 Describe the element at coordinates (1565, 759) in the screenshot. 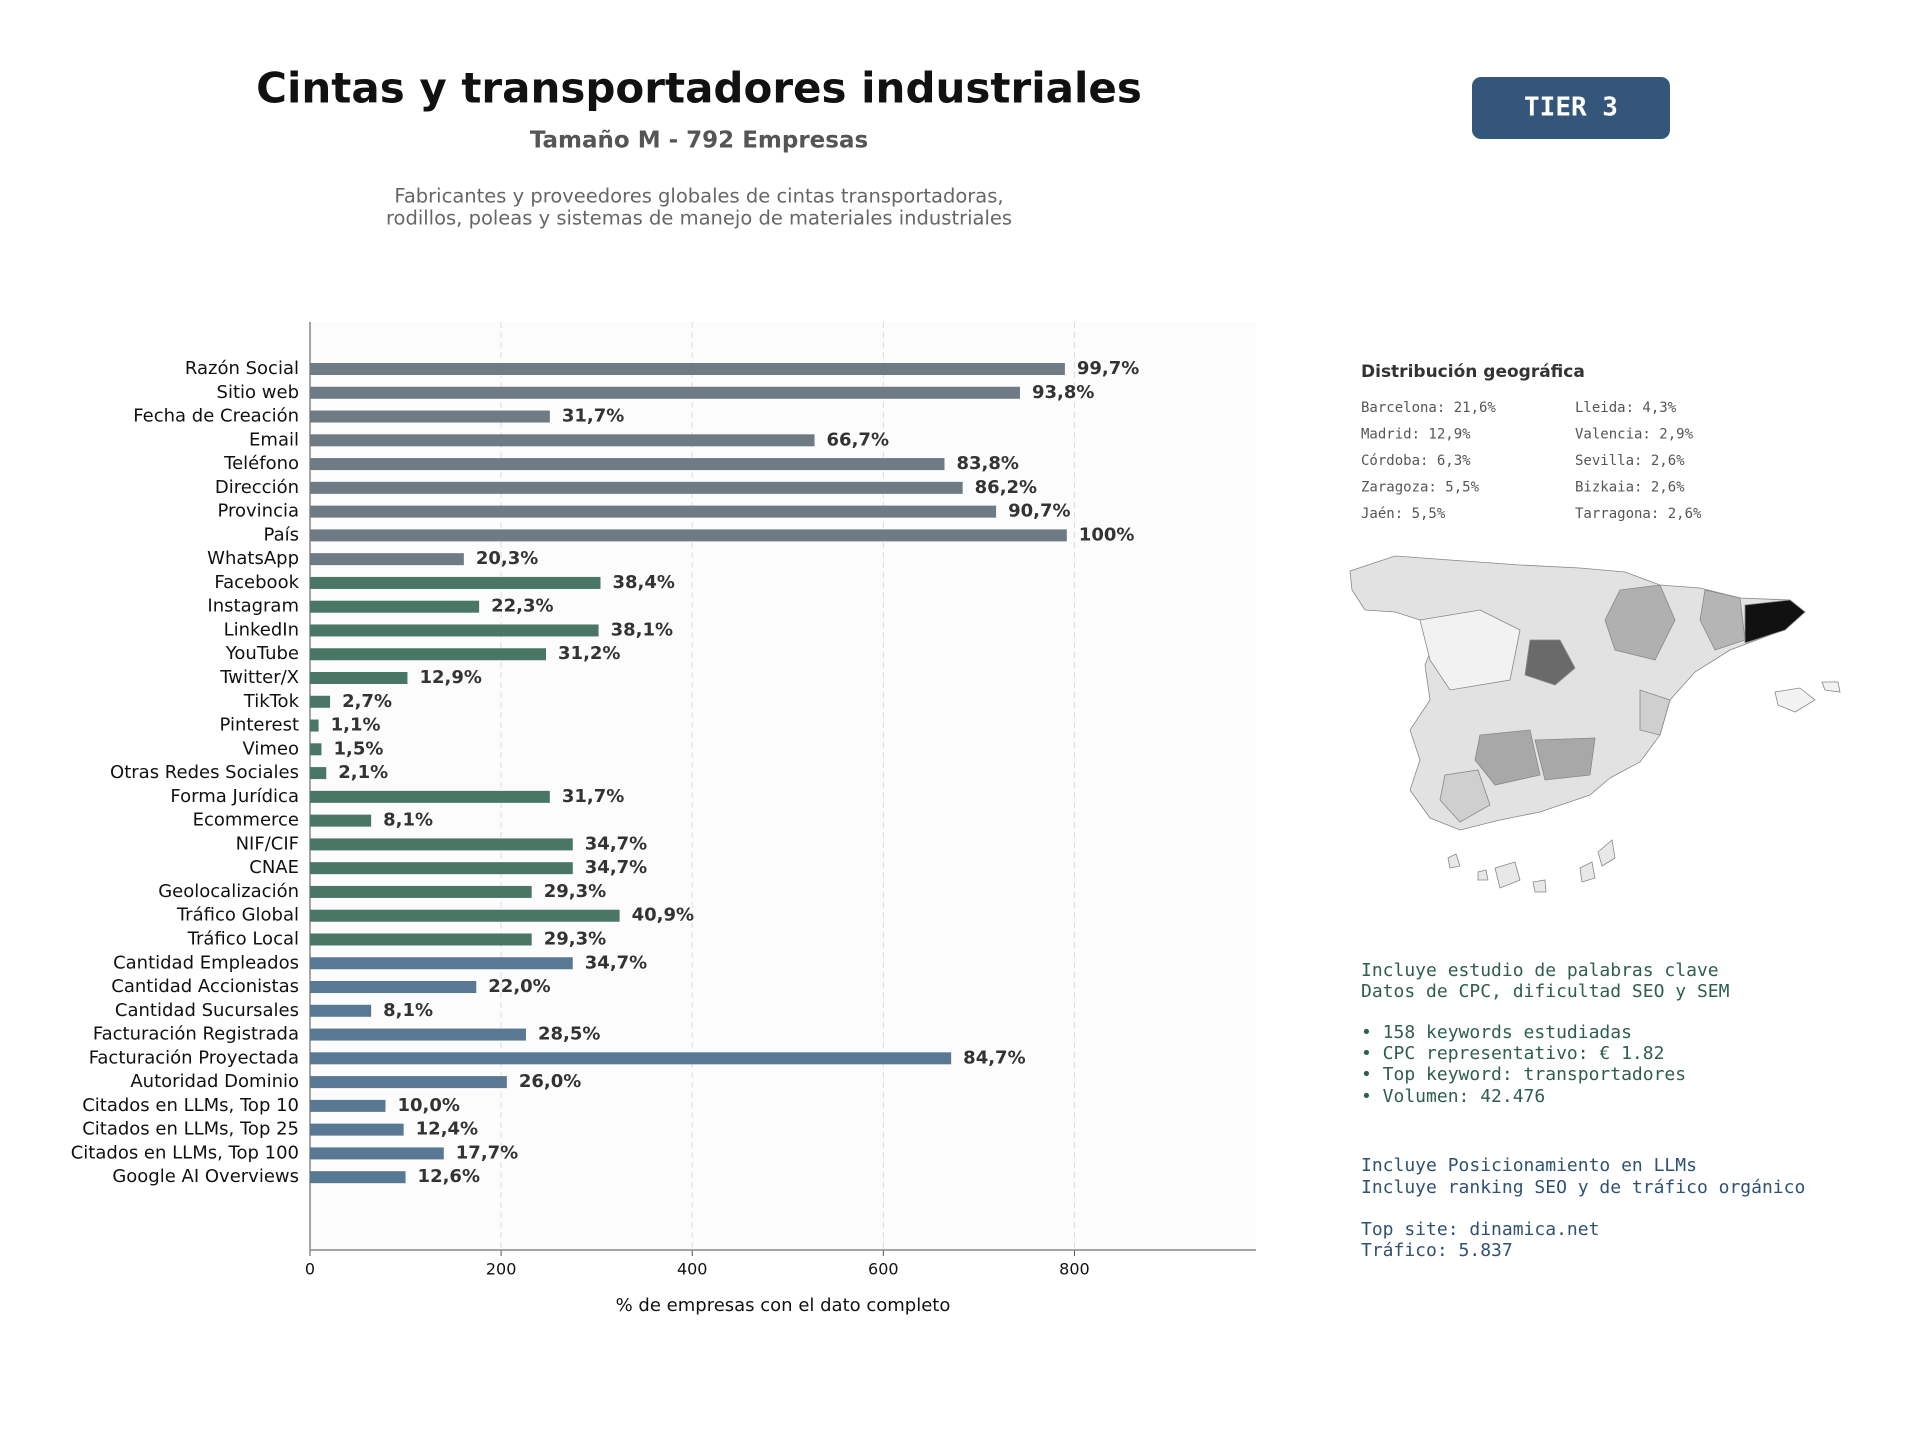

I see `region-jaen` at that location.